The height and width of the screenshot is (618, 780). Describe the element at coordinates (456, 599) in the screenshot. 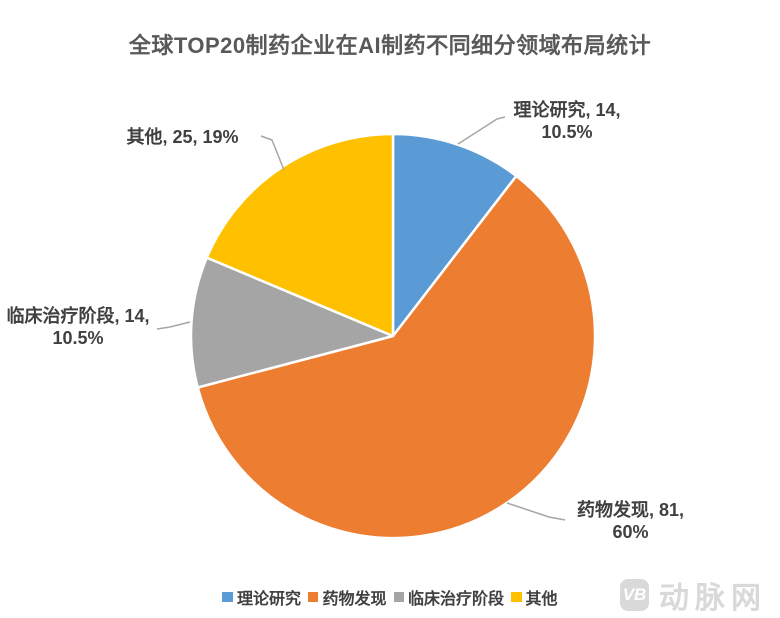

I see `legend-label-clinical: 临床治疗阶段` at that location.